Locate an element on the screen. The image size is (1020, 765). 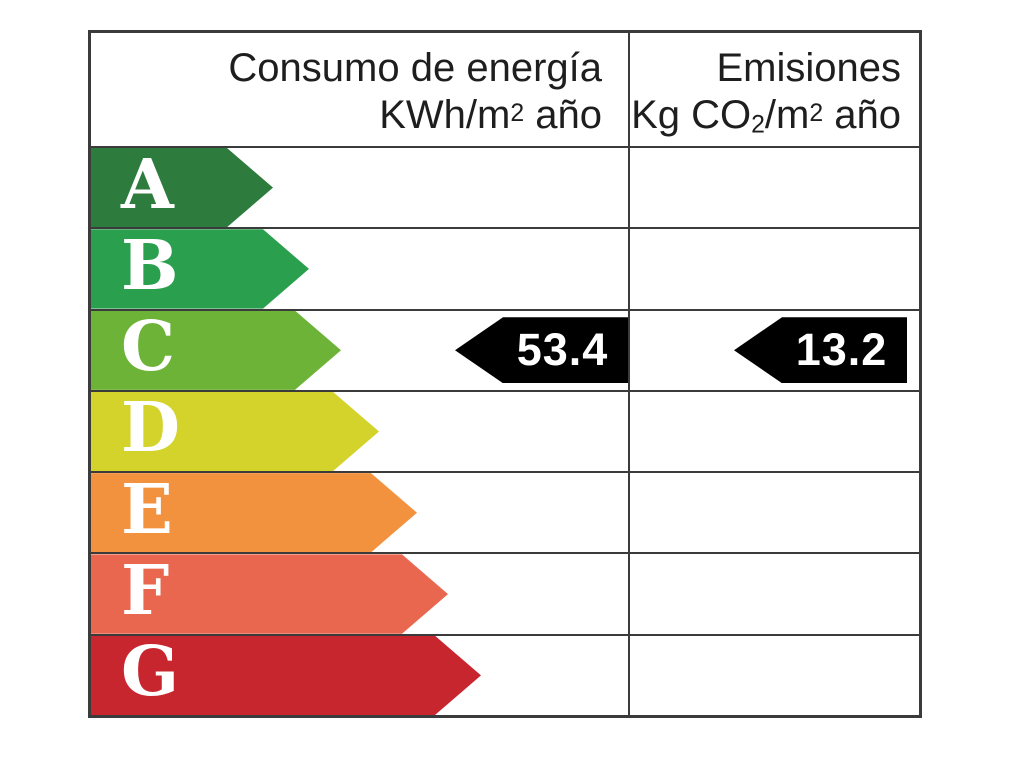
rating-row-b-emissions is located at coordinates (774, 267).